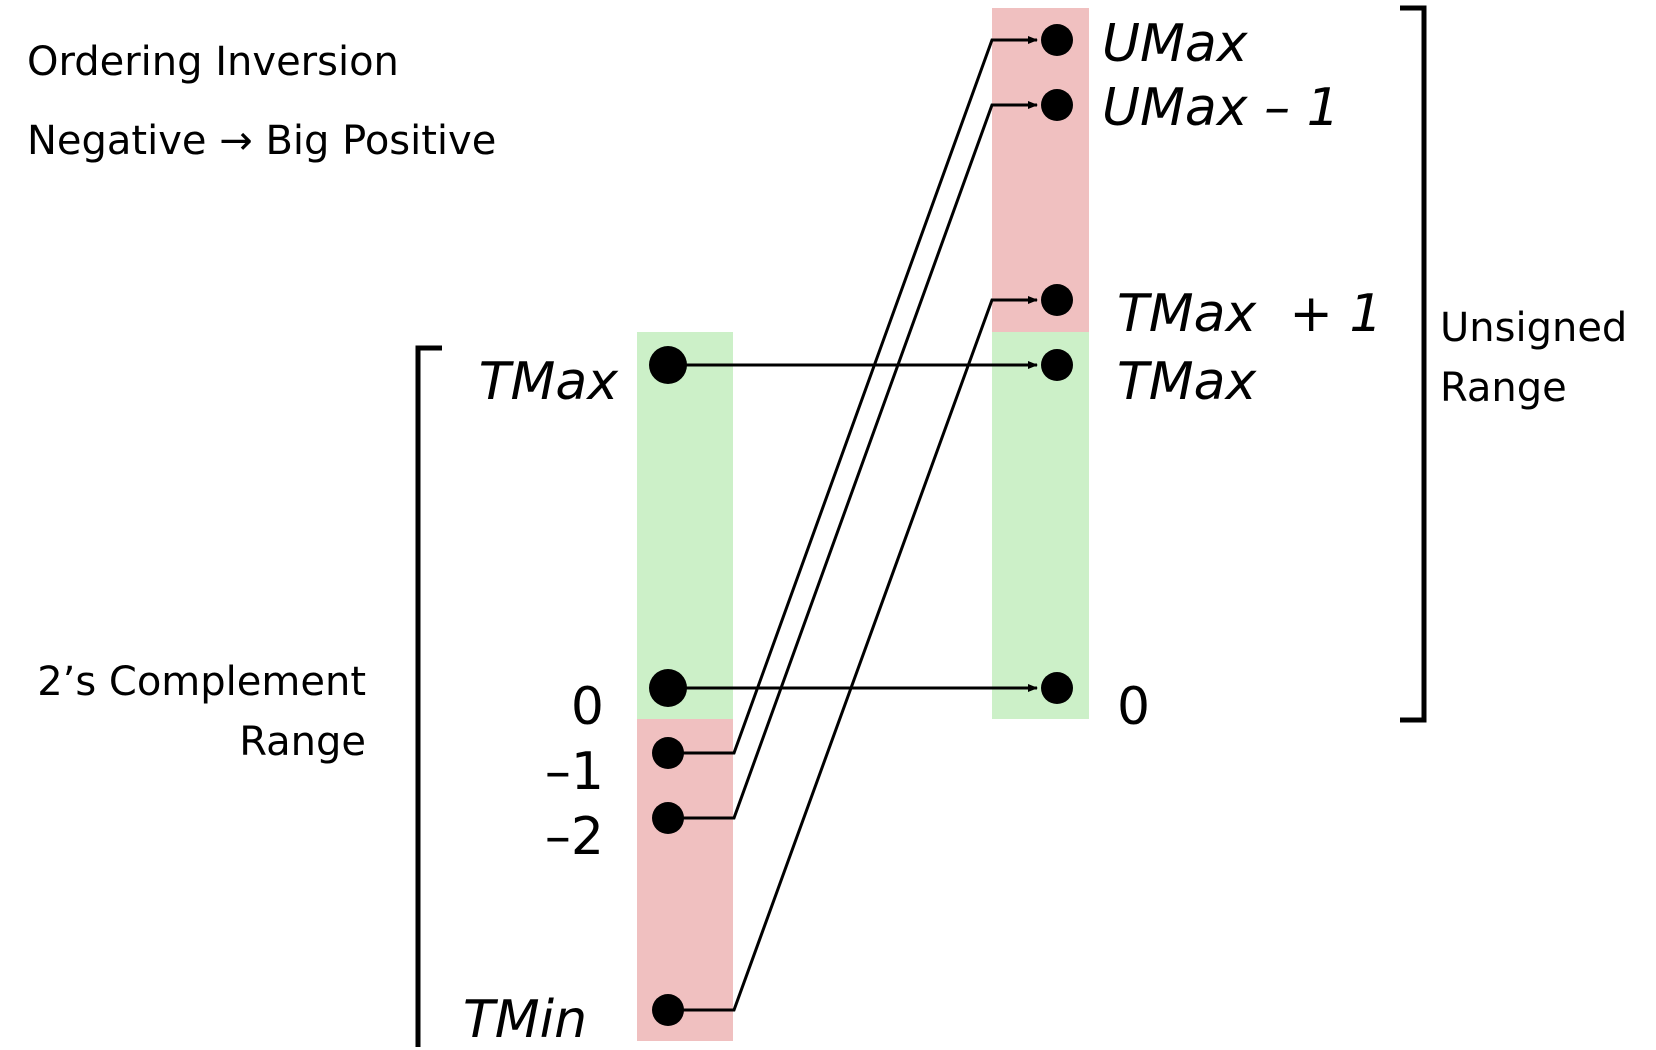  I want to click on unsigned-lower-band, so click(1040, 525).